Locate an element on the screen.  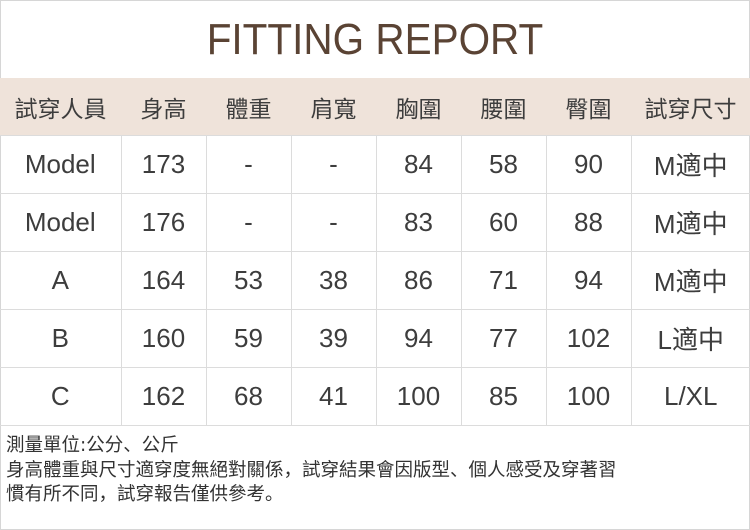
table-cell: 85 is located at coordinates (503, 396).